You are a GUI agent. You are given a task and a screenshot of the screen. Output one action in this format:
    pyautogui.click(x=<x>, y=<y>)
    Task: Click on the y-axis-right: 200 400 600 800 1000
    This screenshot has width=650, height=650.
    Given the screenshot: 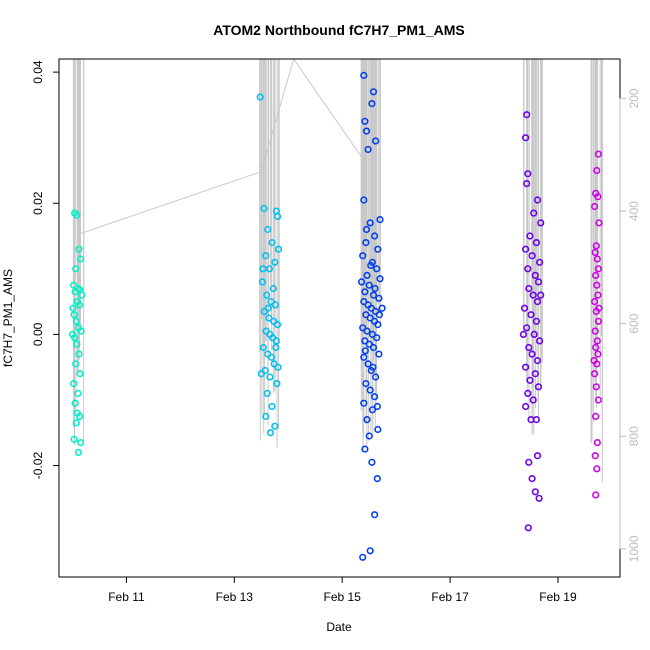 What is the action you would take?
    pyautogui.click(x=630, y=325)
    